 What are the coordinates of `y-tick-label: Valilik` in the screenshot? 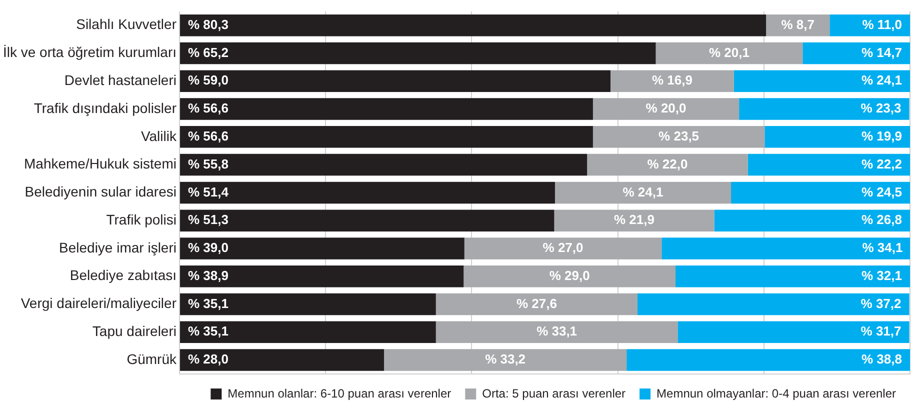 It's located at (159, 136).